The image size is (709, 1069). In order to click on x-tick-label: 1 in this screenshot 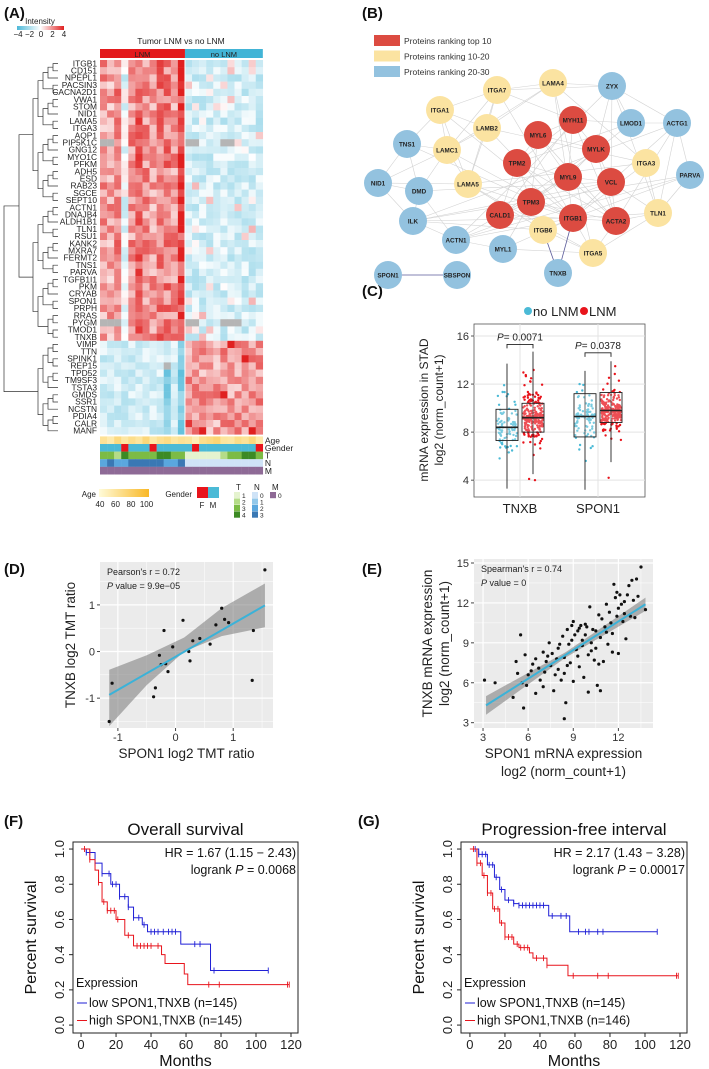, I will do `click(233, 738)`.